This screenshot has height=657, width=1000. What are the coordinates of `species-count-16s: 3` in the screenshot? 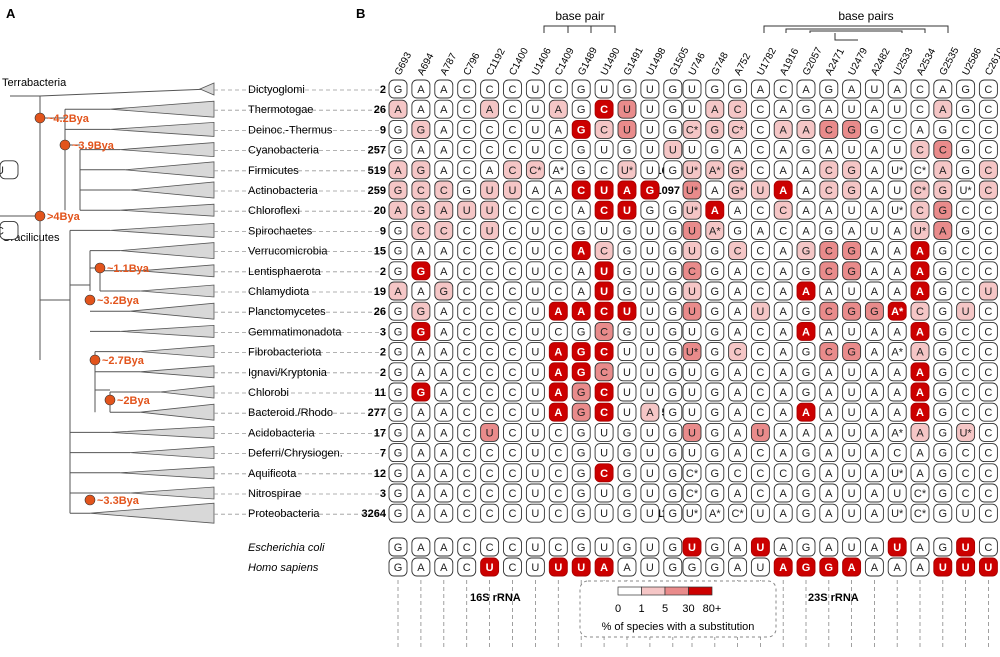 It's located at (383, 494).